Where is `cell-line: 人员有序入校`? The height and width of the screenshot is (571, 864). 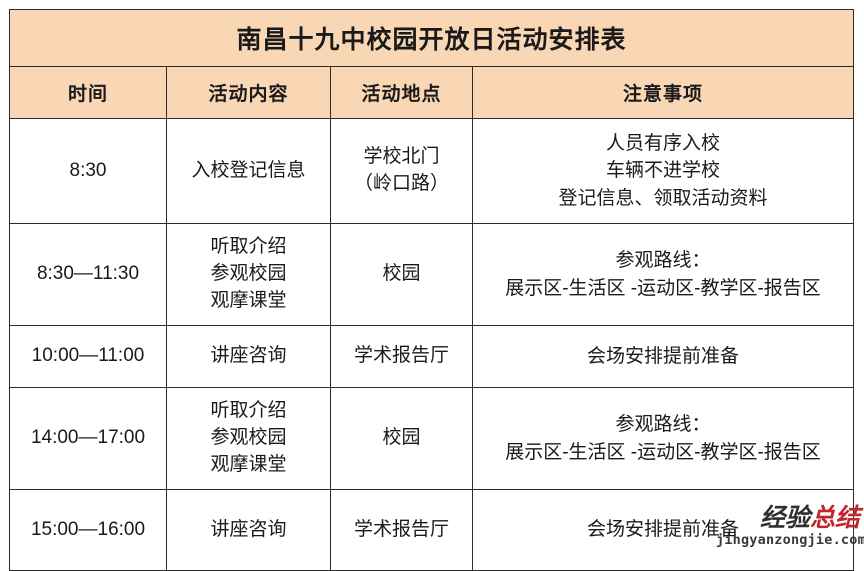 cell-line: 人员有序入校 is located at coordinates (663, 143).